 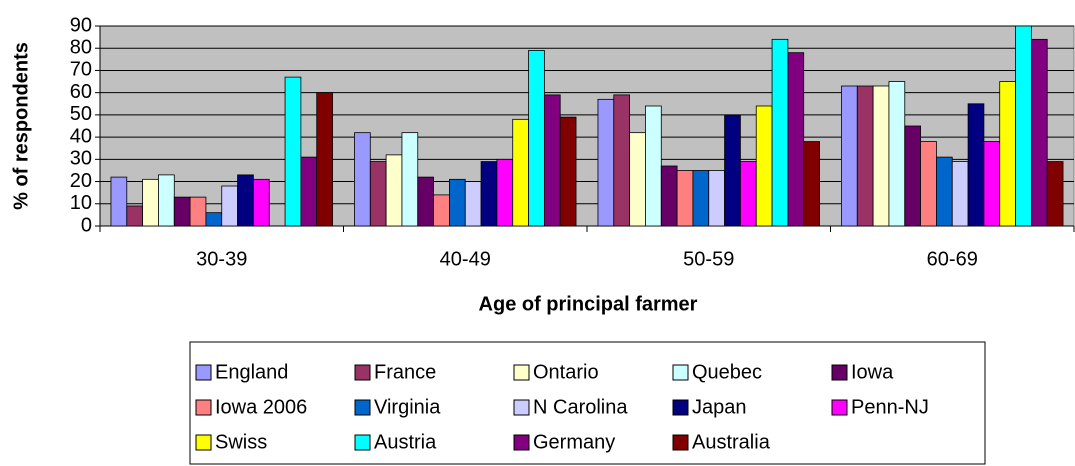 I want to click on y-tick-label: 90, so click(x=81, y=25).